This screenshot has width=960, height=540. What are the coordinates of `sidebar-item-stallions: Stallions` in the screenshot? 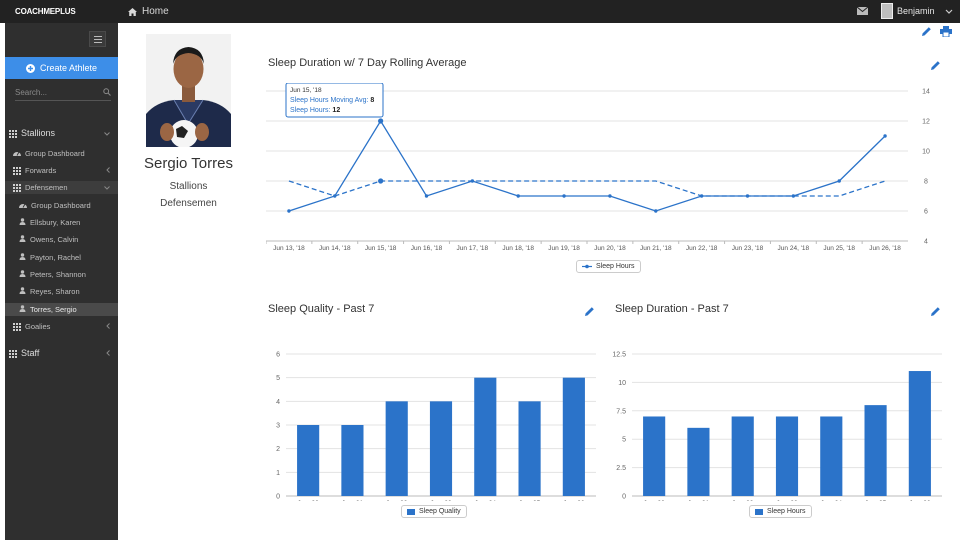 It's located at (61, 133).